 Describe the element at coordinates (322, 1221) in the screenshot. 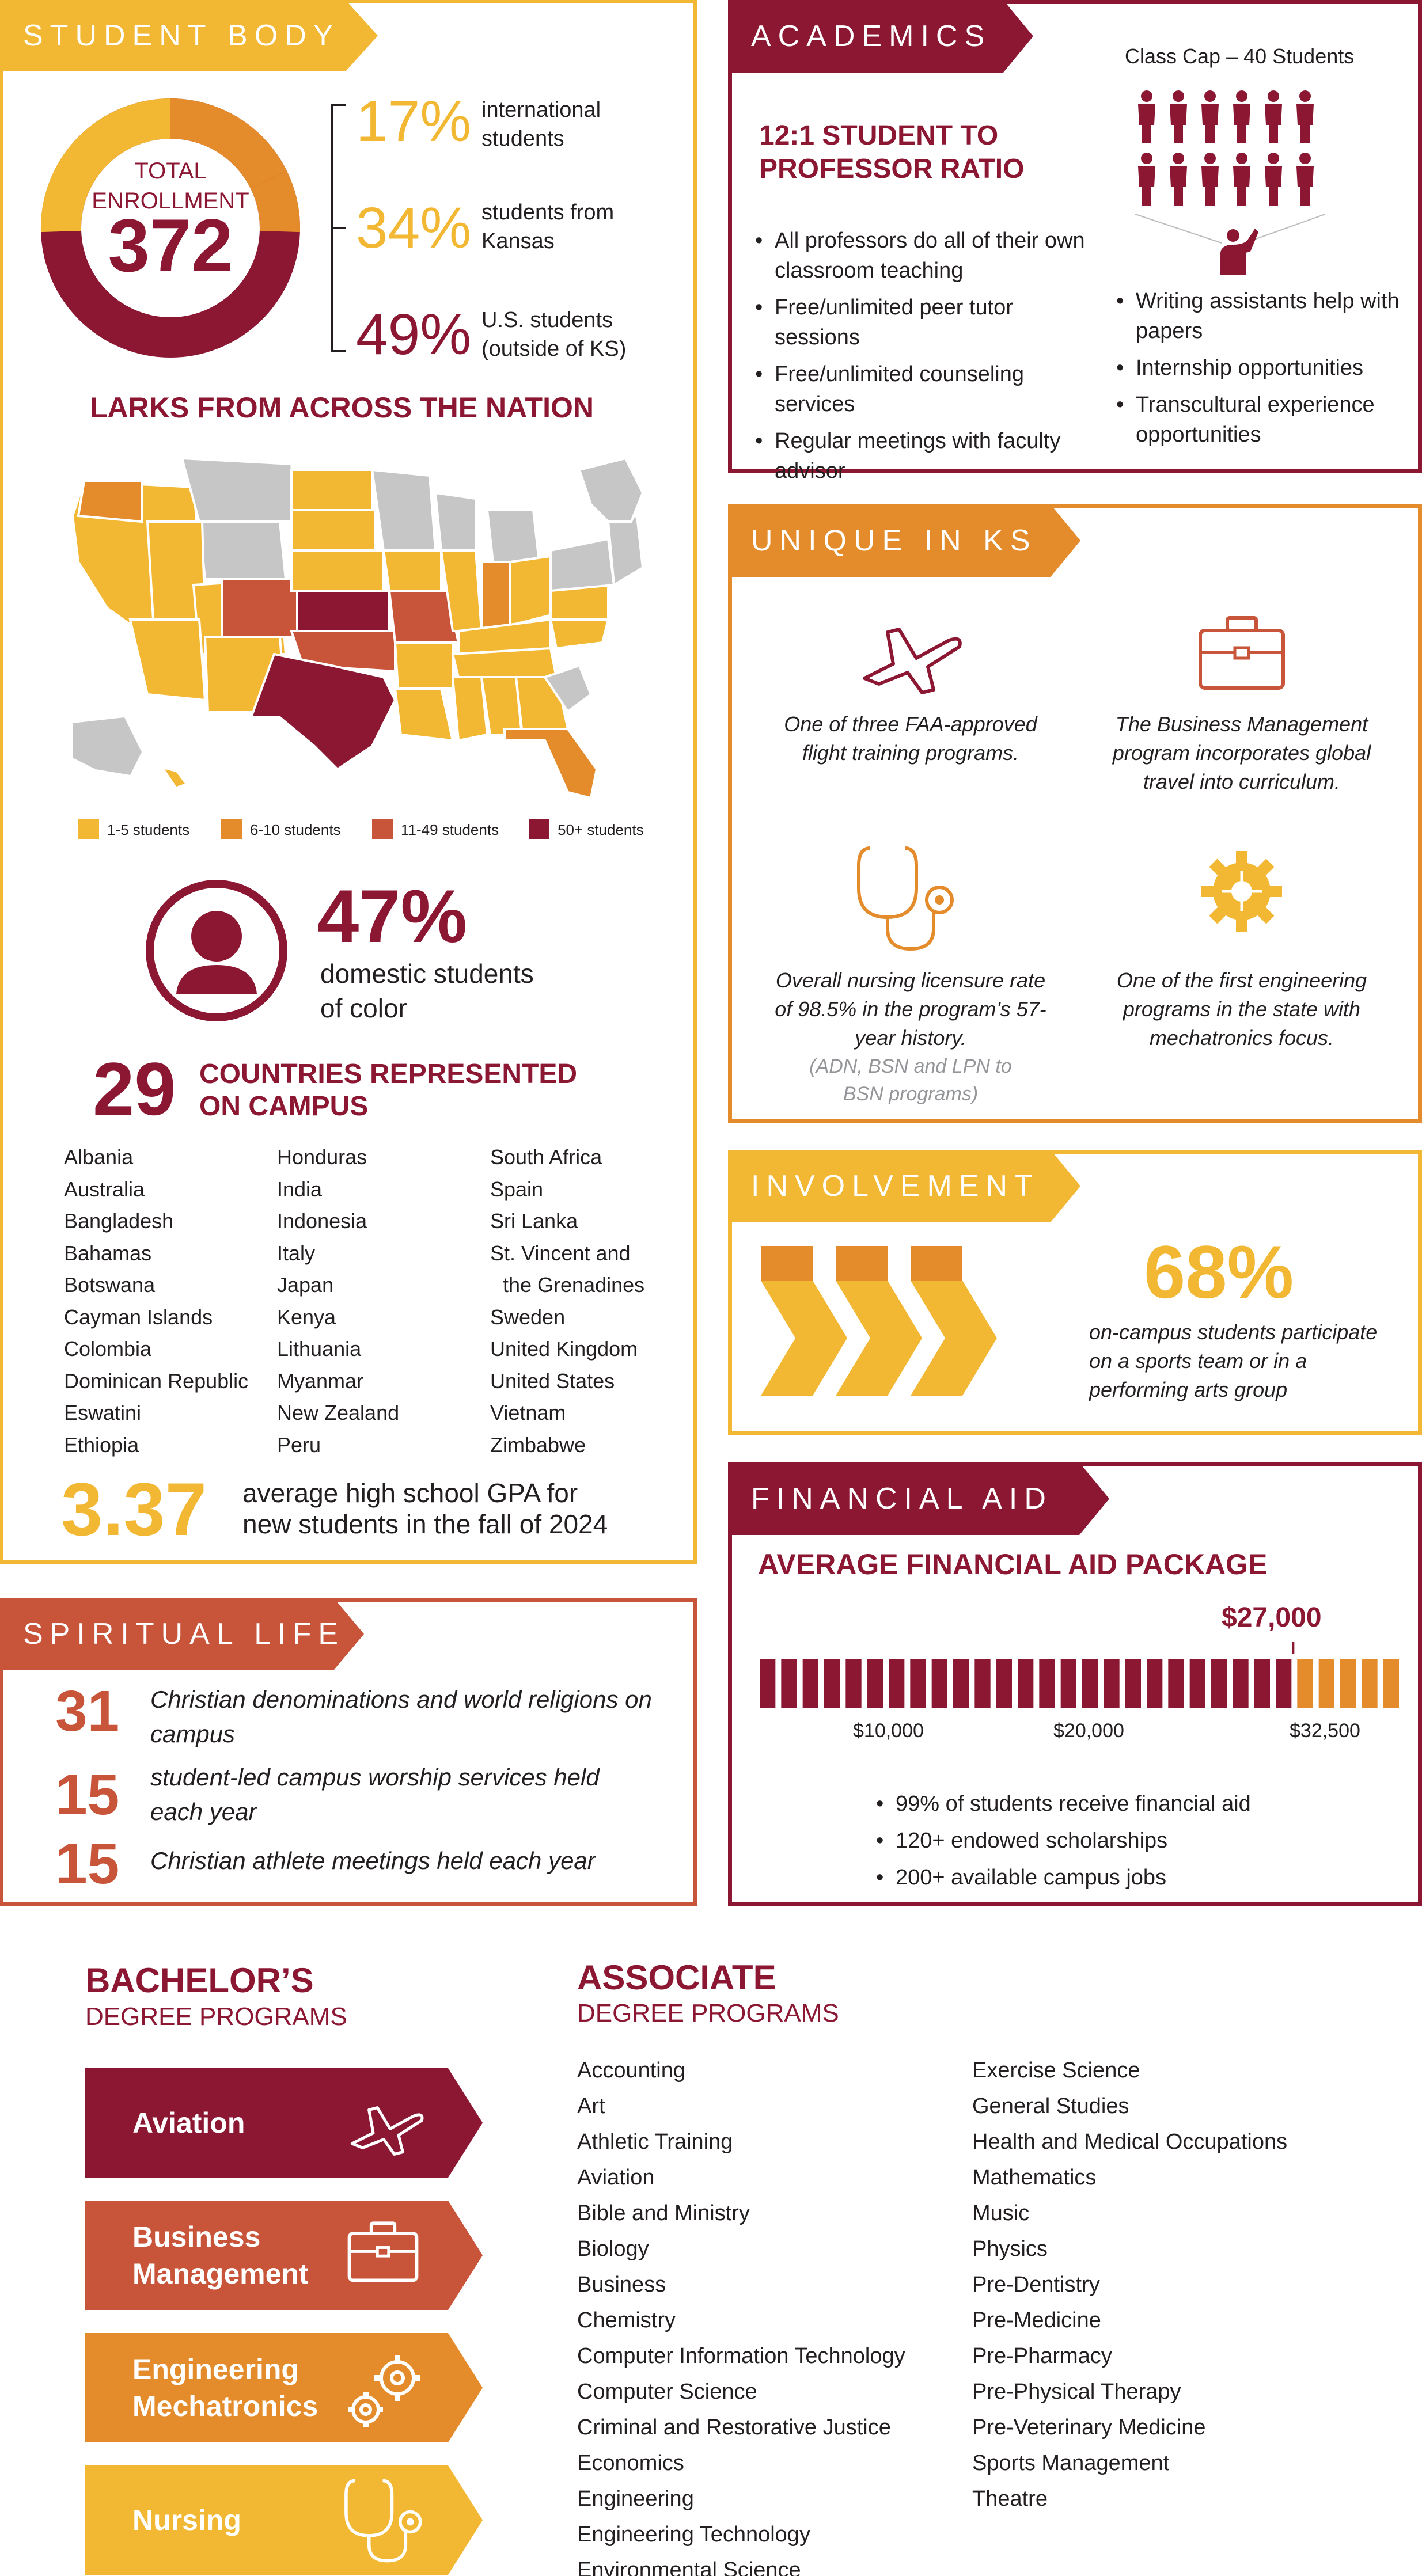

I see `country-item: Indonesia` at that location.